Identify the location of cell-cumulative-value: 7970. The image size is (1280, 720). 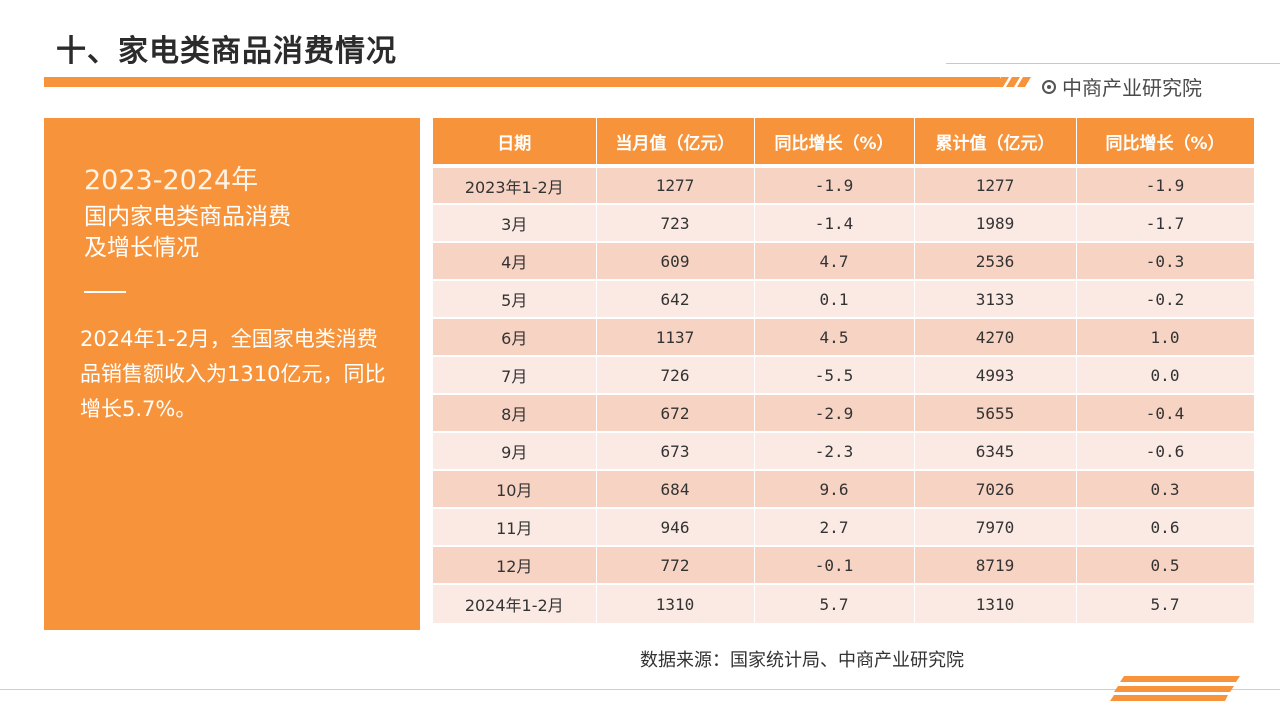
(995, 527).